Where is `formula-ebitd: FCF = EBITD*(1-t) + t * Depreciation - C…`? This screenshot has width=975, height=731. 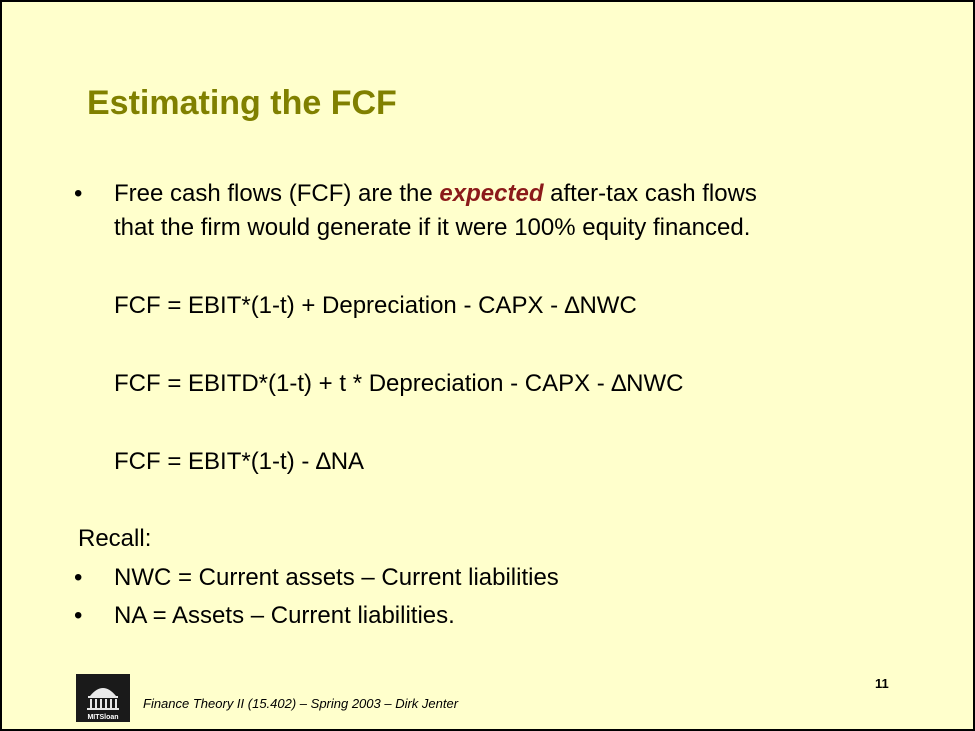 formula-ebitd: FCF = EBITD*(1-t) + t * Depreciation - C… is located at coordinates (399, 383).